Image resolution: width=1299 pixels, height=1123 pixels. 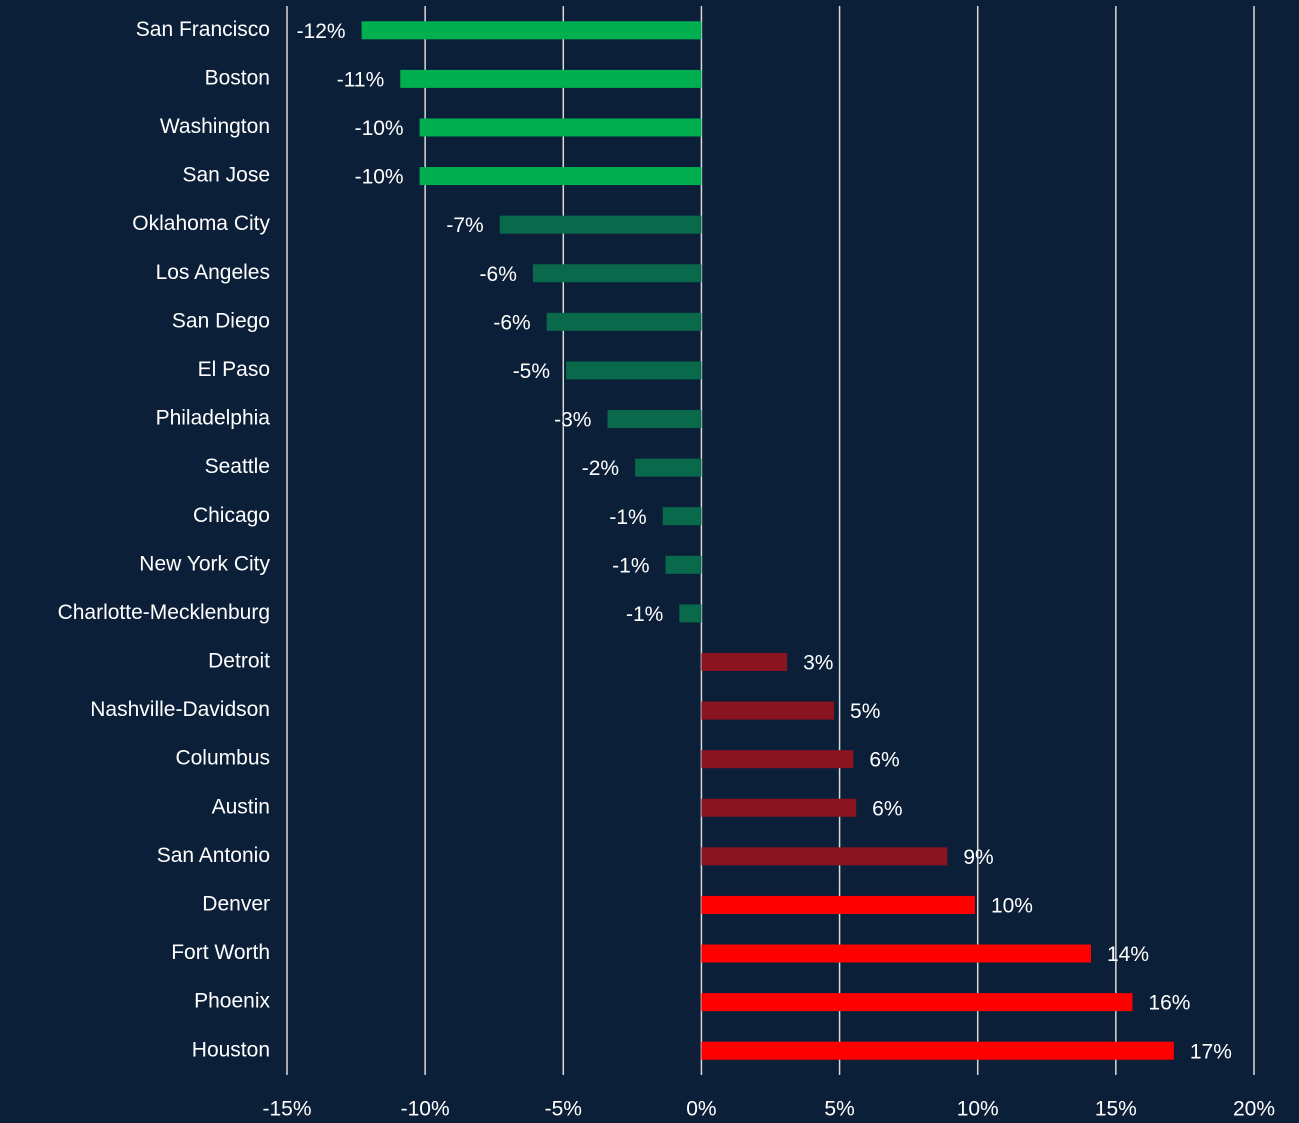 I want to click on category-label: Philadelphia, so click(x=213, y=418).